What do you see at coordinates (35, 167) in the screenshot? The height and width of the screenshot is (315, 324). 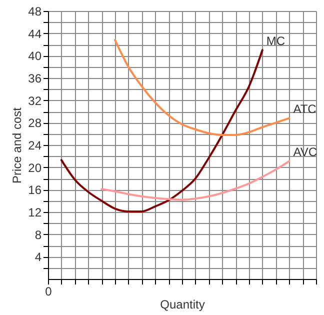 I see `y-tick-label: 20` at bounding box center [35, 167].